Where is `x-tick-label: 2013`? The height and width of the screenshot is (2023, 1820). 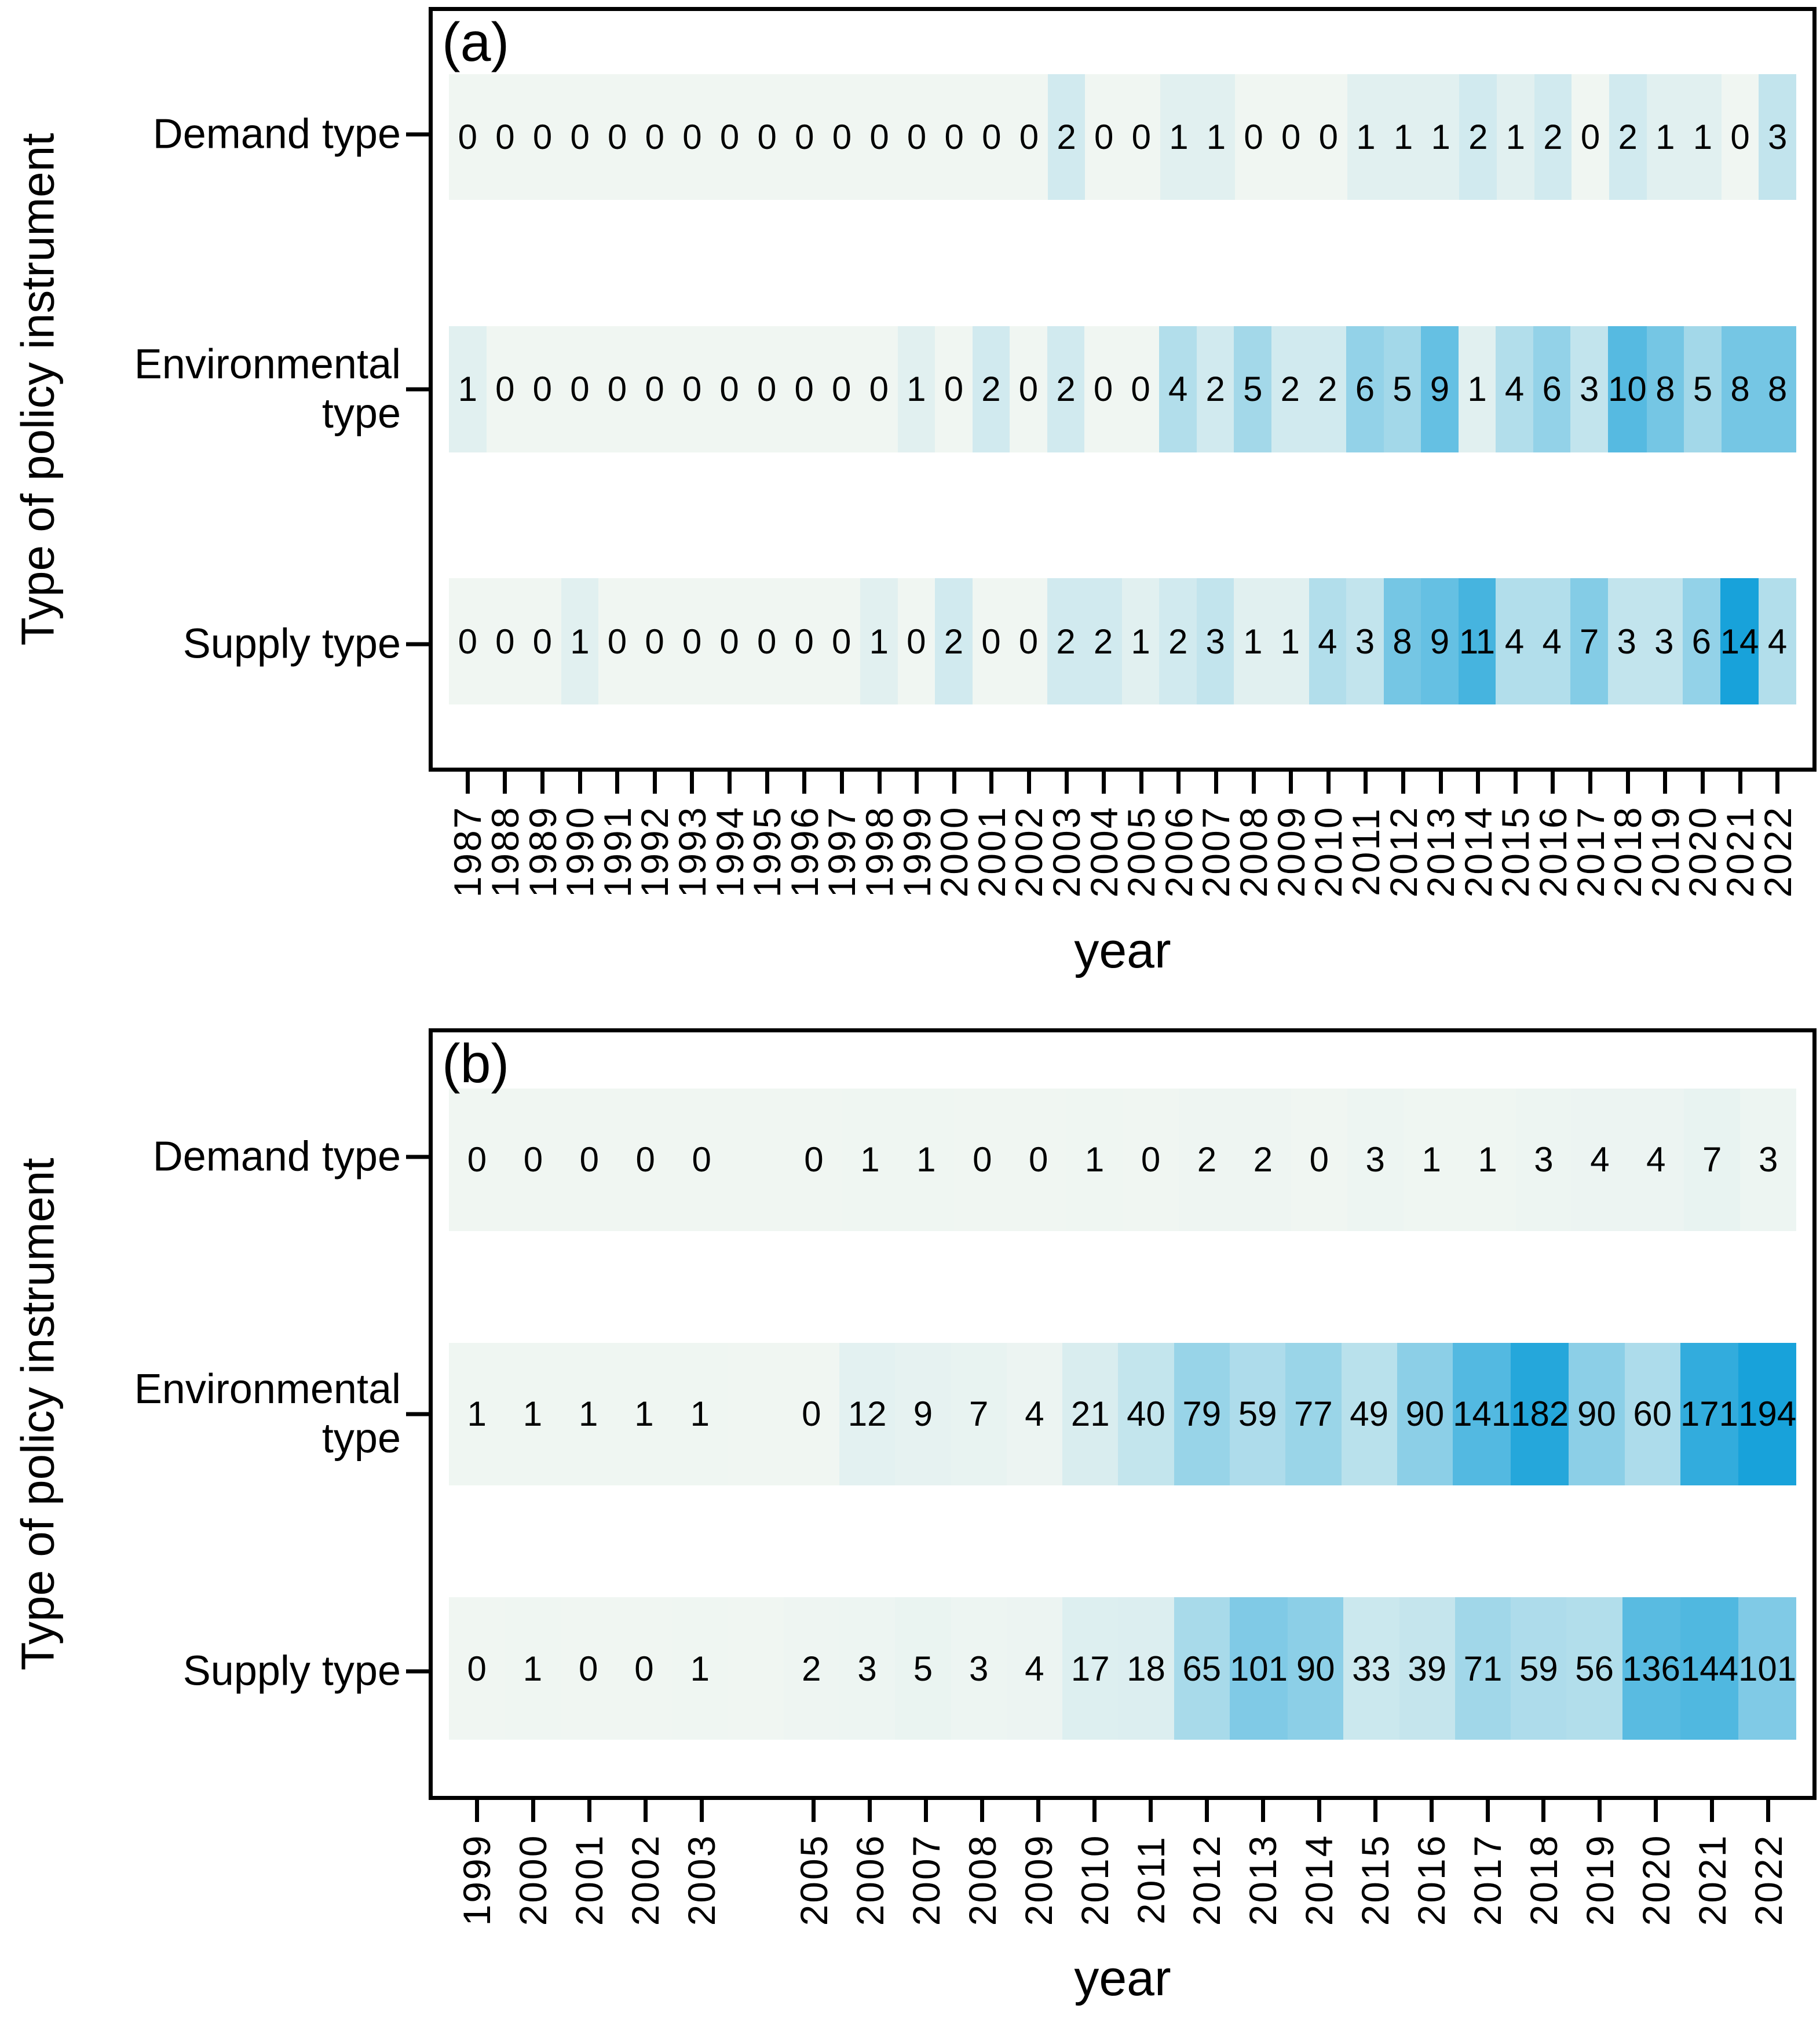
x-tick-label: 2013 is located at coordinates (1263, 1880).